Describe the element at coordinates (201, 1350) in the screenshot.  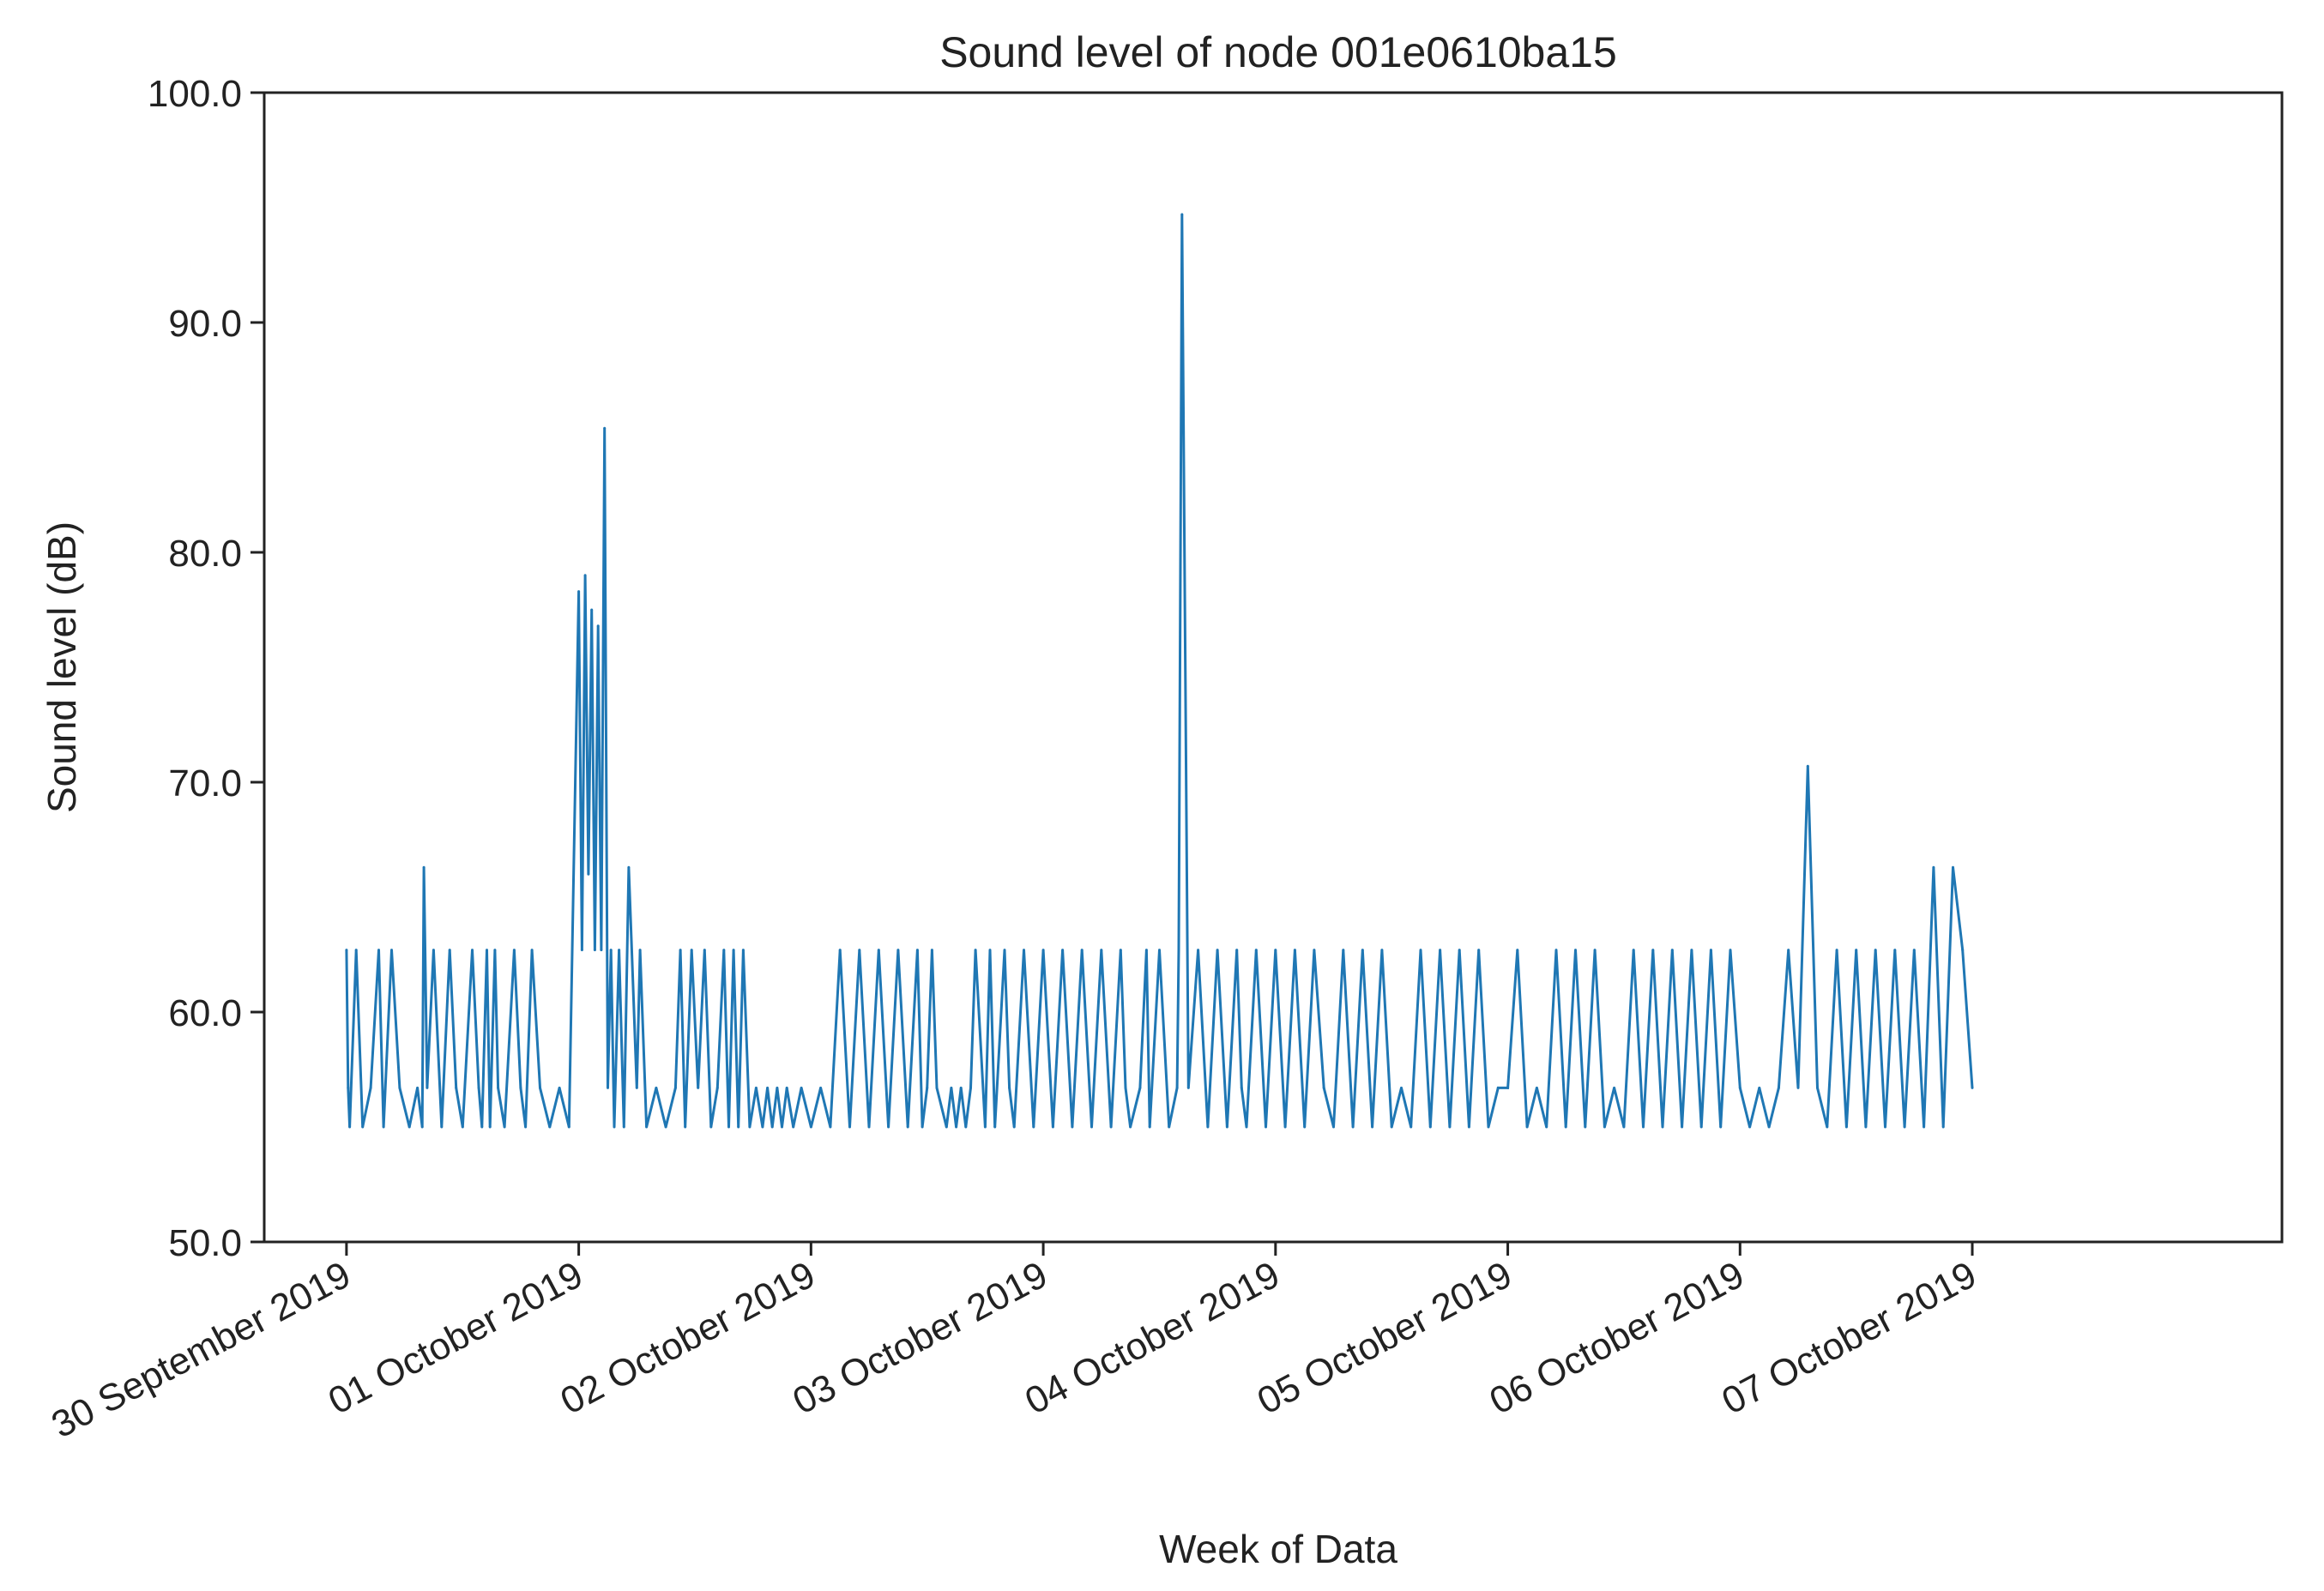
I see `x-tick-label: 30 September 2019` at that location.